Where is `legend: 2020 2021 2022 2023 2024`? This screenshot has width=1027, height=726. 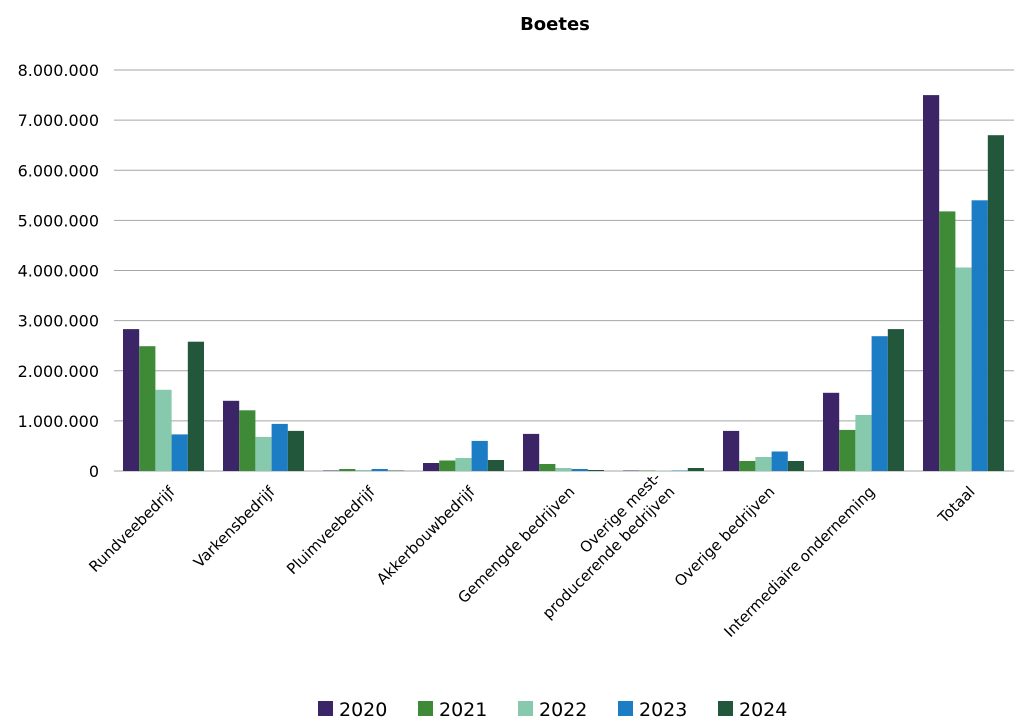 legend: 2020 2021 2022 2023 2024 is located at coordinates (552, 710).